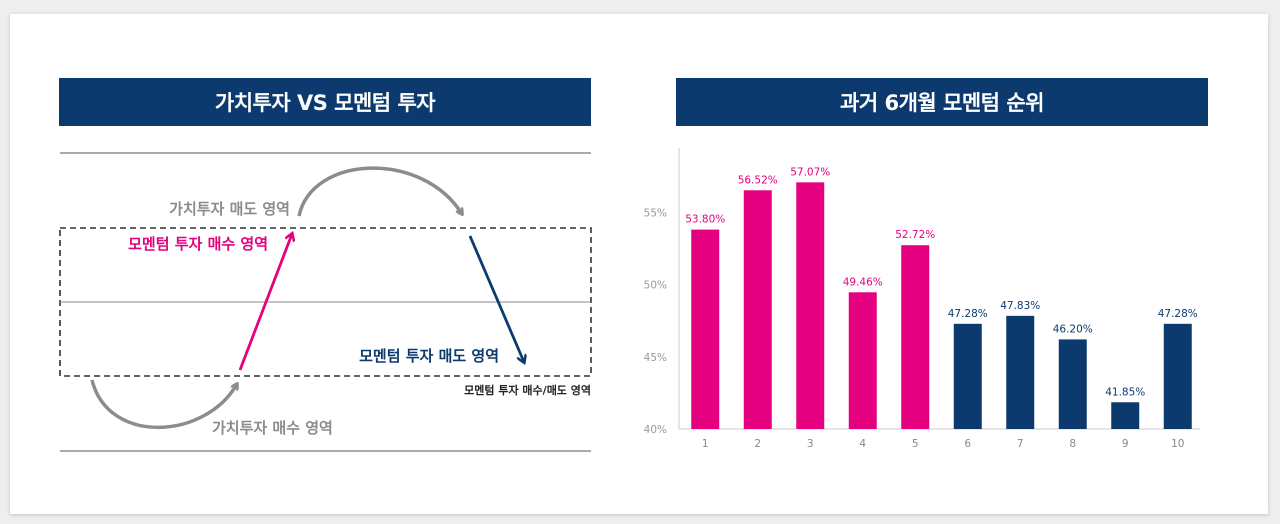 Image resolution: width=1280 pixels, height=524 pixels. Describe the element at coordinates (655, 430) in the screenshot. I see `y-tick-label-40: 40%` at that location.